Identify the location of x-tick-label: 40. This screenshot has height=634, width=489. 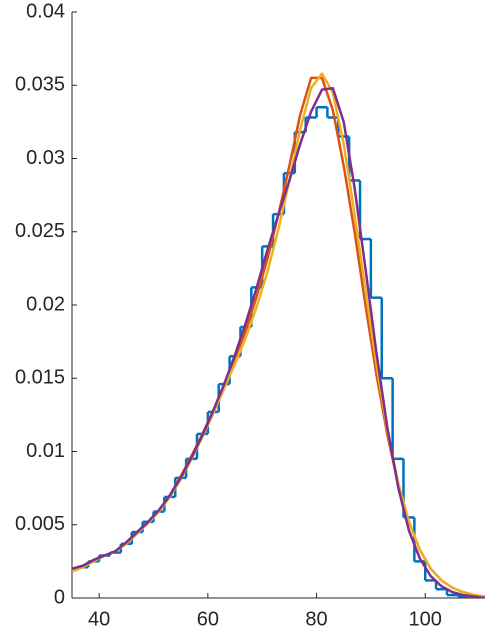
(99, 619).